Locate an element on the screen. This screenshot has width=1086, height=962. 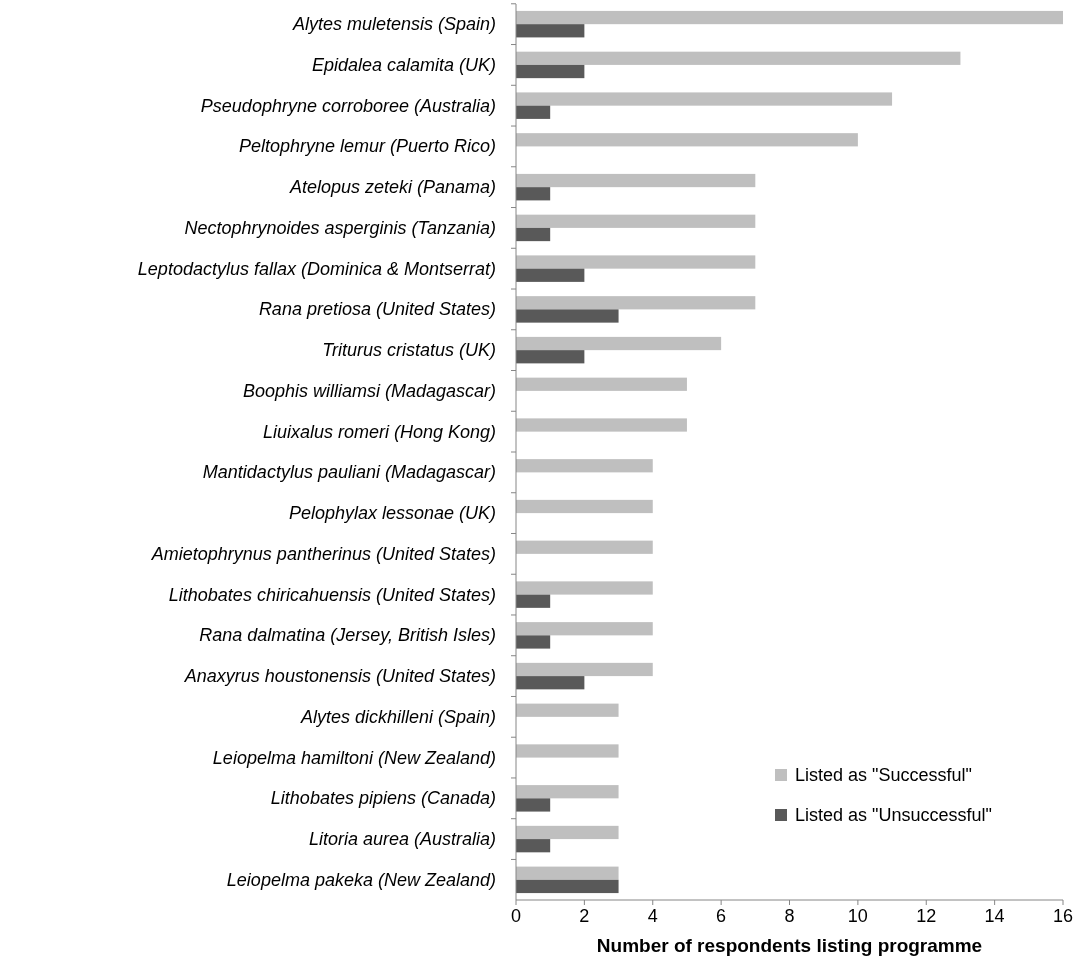
legend-label: Listed as "Unsuccessful" is located at coordinates (893, 815).